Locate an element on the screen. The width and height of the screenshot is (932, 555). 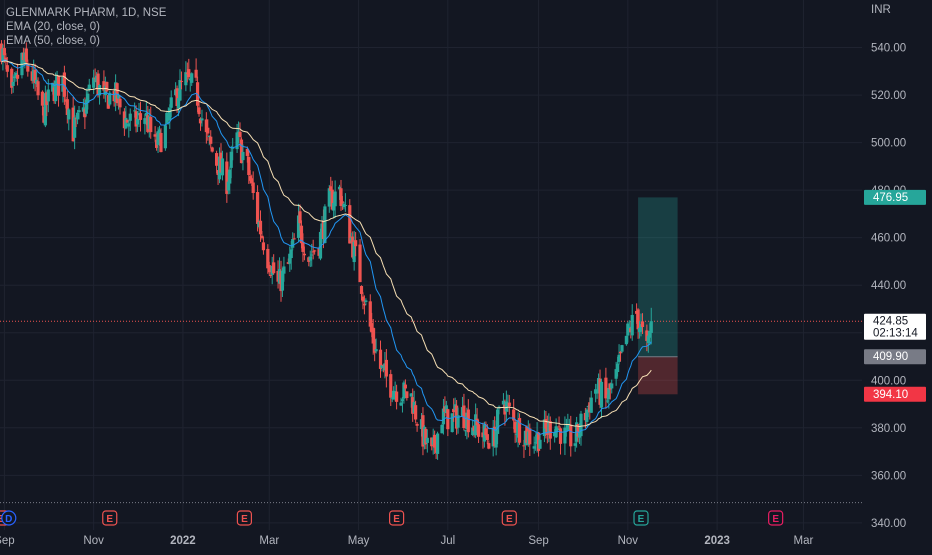
time-tick-label: Nov is located at coordinates (93, 541).